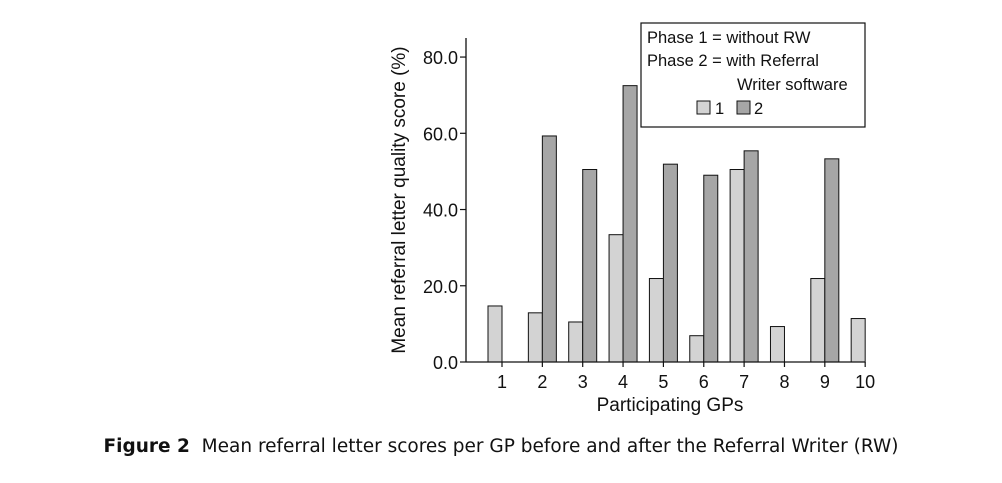  I want to click on bar-gp6-phase1, so click(697, 349).